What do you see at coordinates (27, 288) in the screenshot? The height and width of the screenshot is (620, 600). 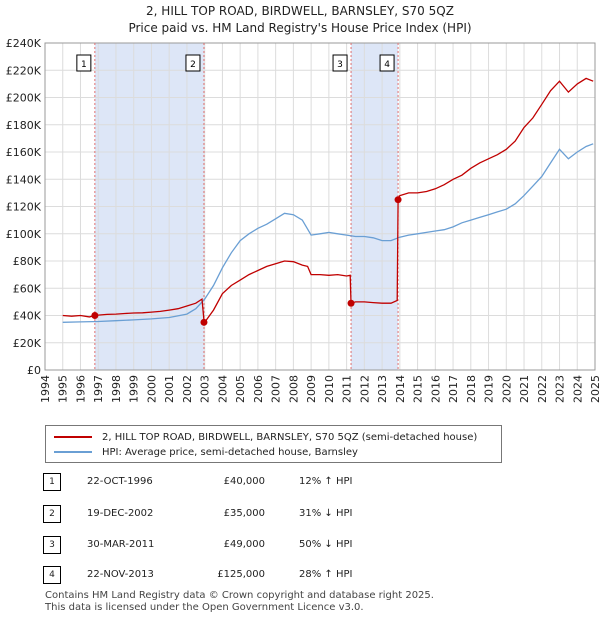 I see `y-tick-label: £60K` at bounding box center [27, 288].